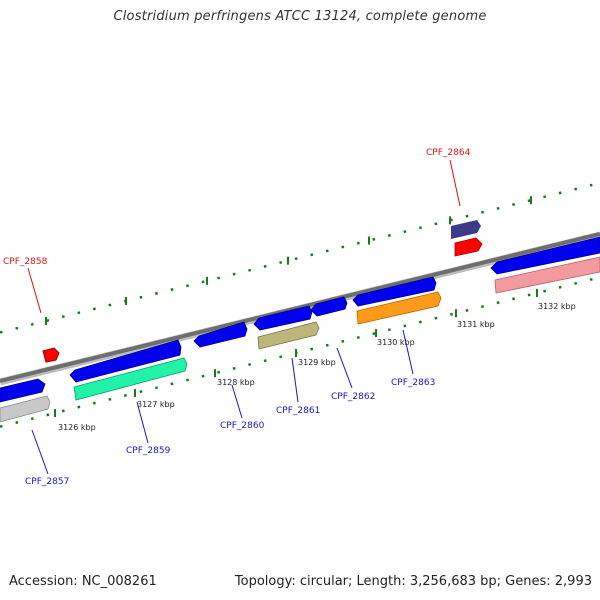 Image resolution: width=600 pixels, height=600 pixels. I want to click on tick-label-3131: 3131 kbp, so click(476, 324).